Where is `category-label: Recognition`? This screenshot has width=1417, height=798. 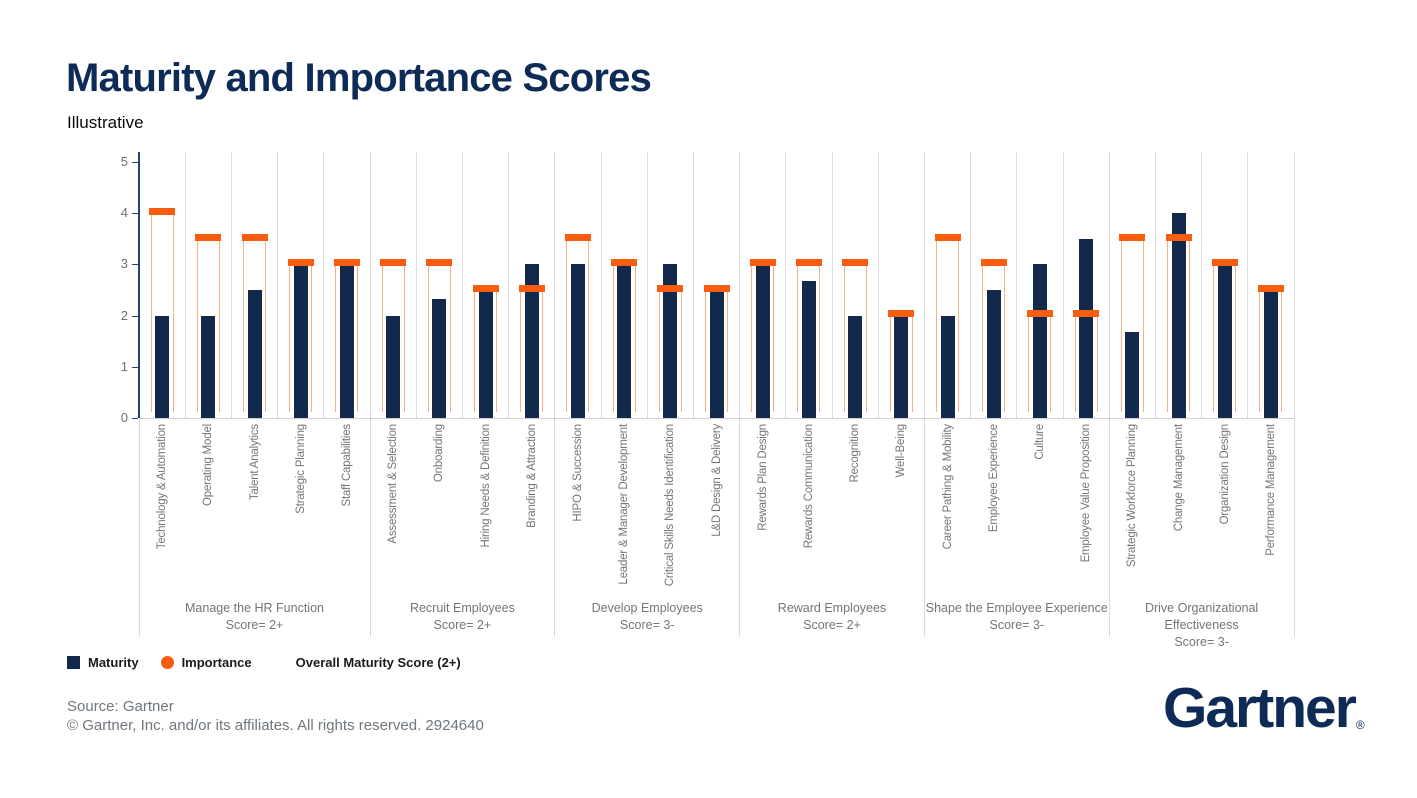 category-label: Recognition is located at coordinates (855, 453).